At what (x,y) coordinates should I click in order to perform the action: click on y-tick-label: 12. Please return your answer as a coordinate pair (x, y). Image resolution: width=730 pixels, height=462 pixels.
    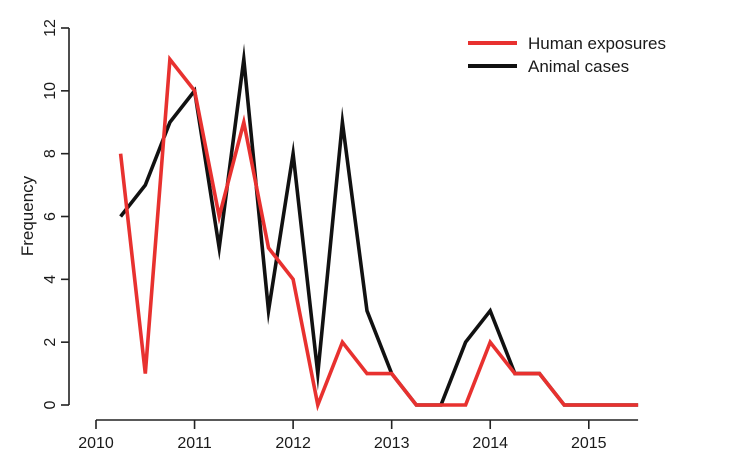
    Looking at the image, I should click on (50, 28).